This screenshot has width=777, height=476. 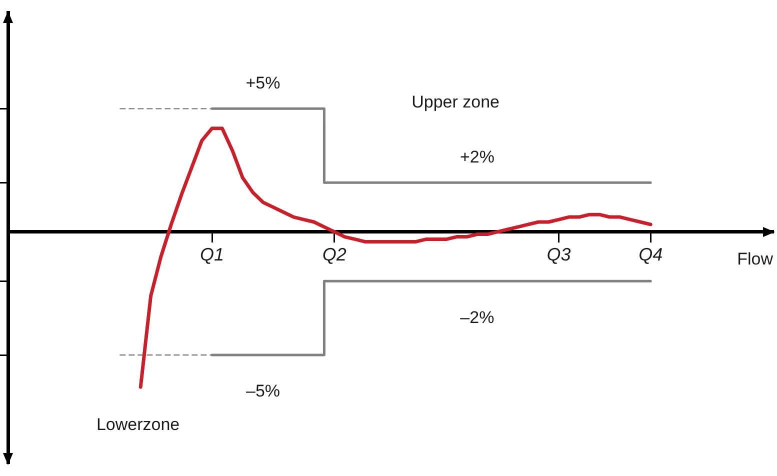 I want to click on x-tick-label: Q2, so click(x=334, y=254).